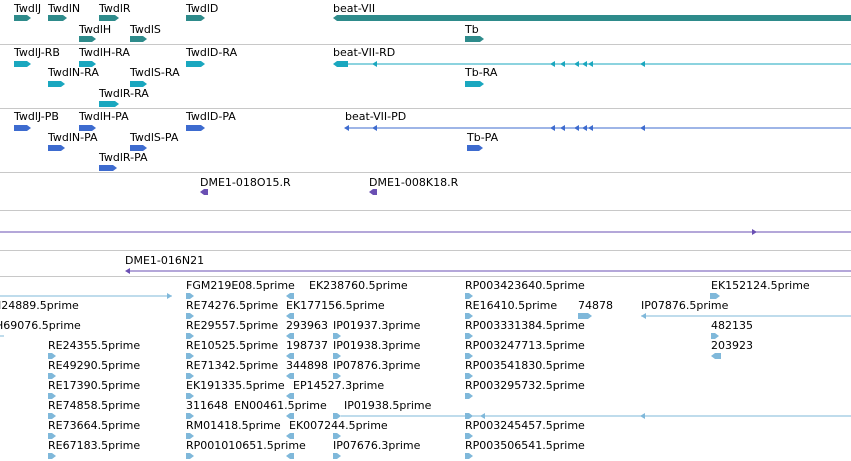  Describe the element at coordinates (123, 93) in the screenshot. I see `transcript-label: TwdlR-RA` at that location.